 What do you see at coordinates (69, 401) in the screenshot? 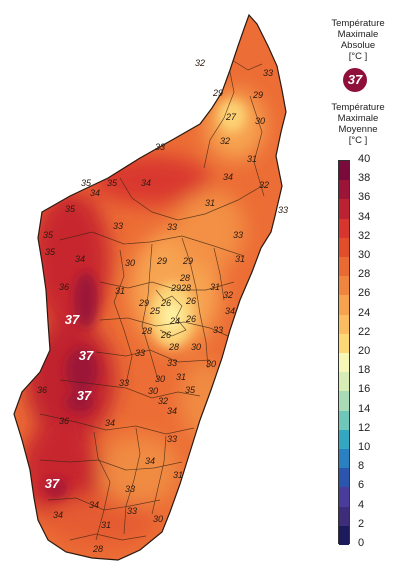
I see `absolute-max-labels: 37 37 37 37` at bounding box center [69, 401].